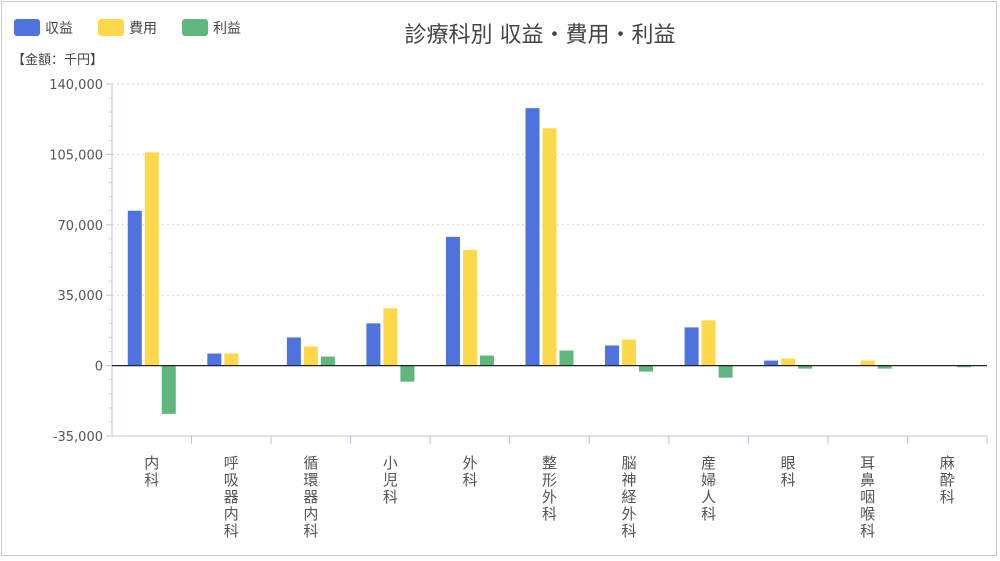 The image size is (1000, 561). Describe the element at coordinates (76, 155) in the screenshot. I see `y-tick-label: 105,000` at that location.